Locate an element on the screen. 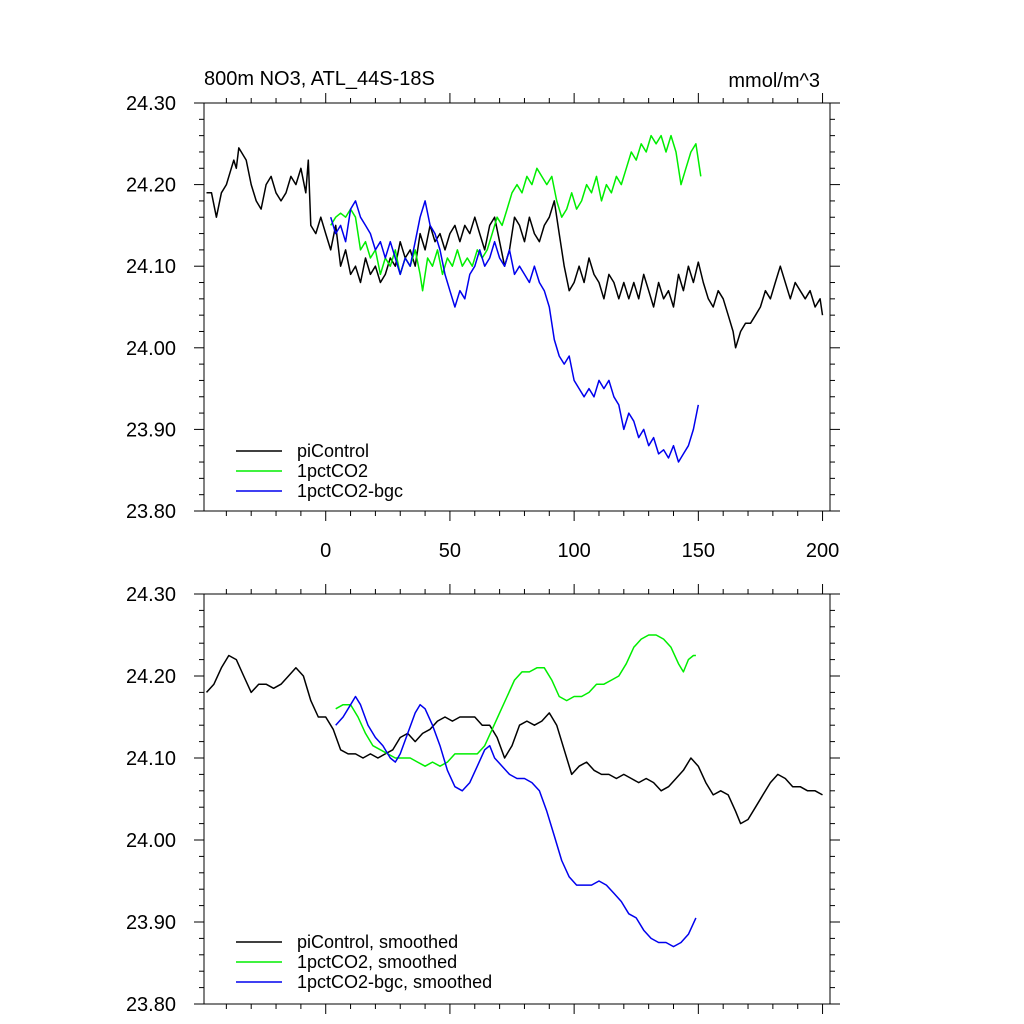 Image resolution: width=1024 pixels, height=1024 pixels. top-y-tick-label: 24.00 is located at coordinates (151, 349).